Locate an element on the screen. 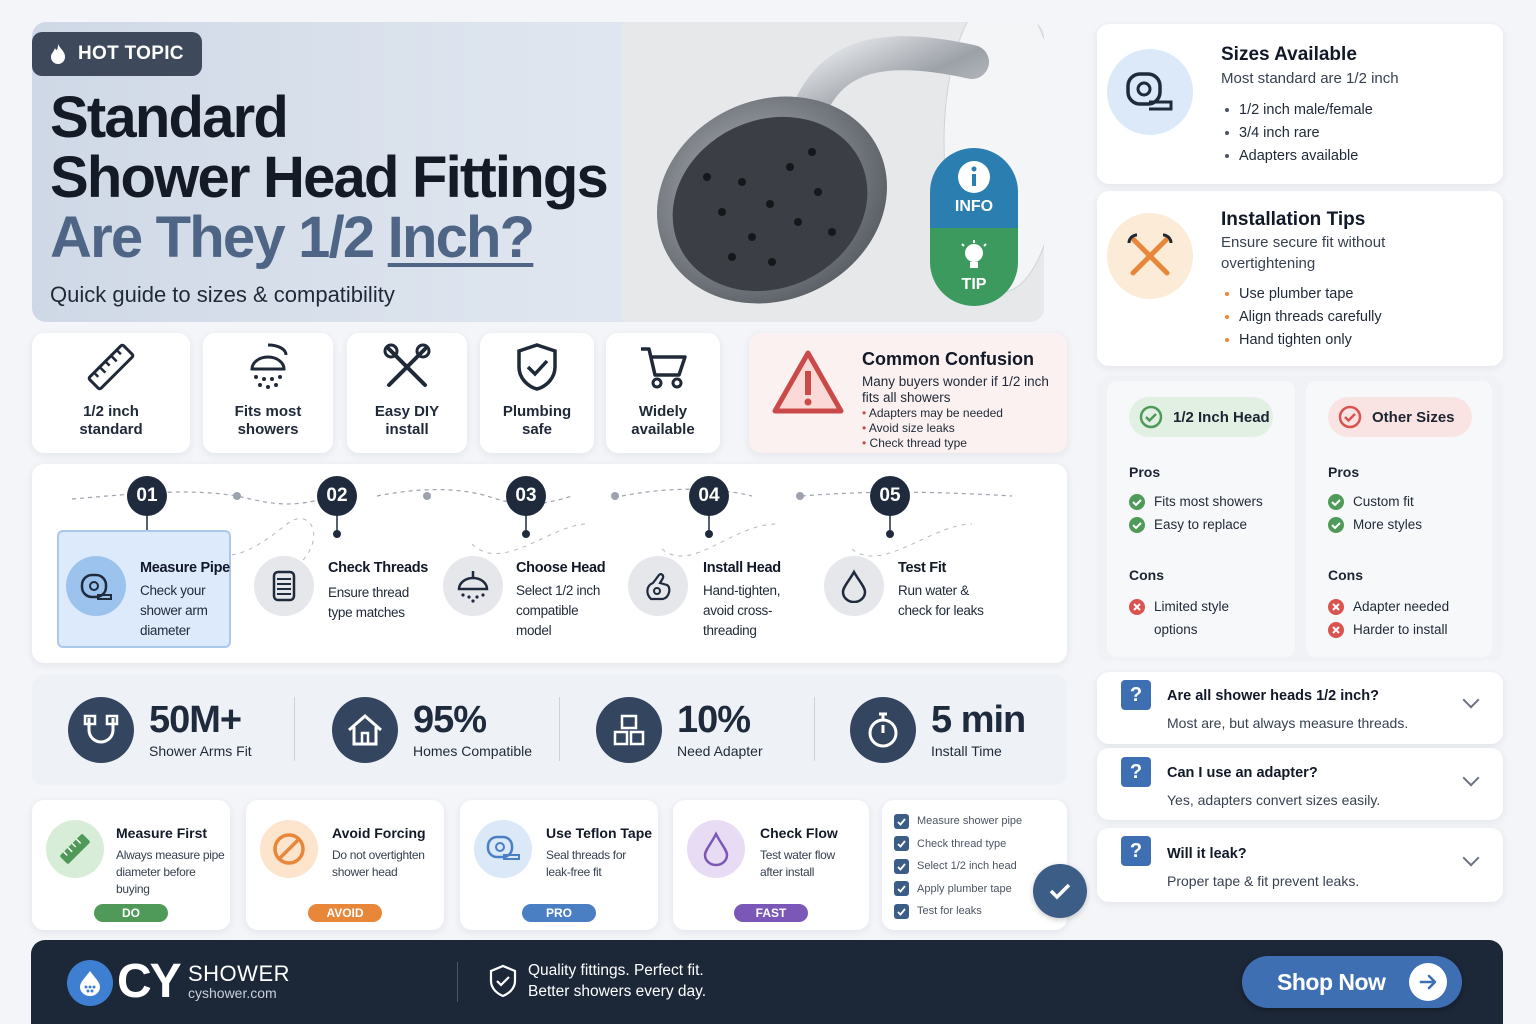 This screenshot has width=1536, height=1024. pros-list: Custom fit More styles is located at coordinates (1375, 513).